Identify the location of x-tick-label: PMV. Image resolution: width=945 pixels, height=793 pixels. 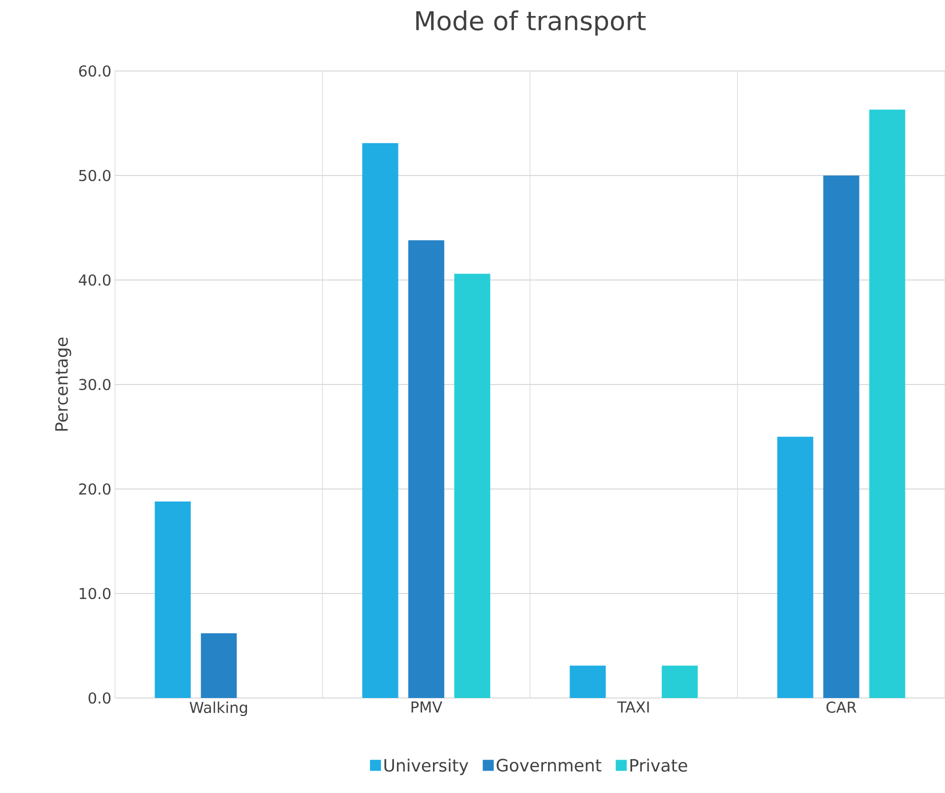
(427, 707).